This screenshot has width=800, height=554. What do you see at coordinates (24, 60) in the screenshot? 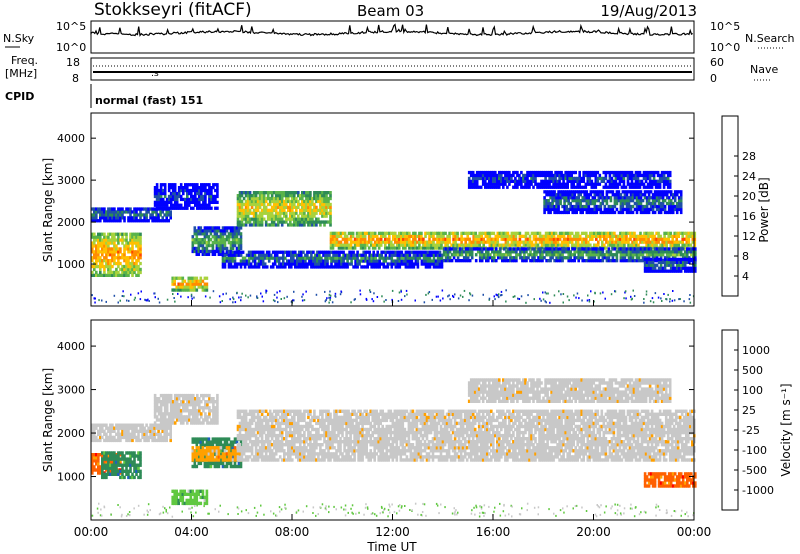
I see `freq-label: Freq.` at bounding box center [24, 60].